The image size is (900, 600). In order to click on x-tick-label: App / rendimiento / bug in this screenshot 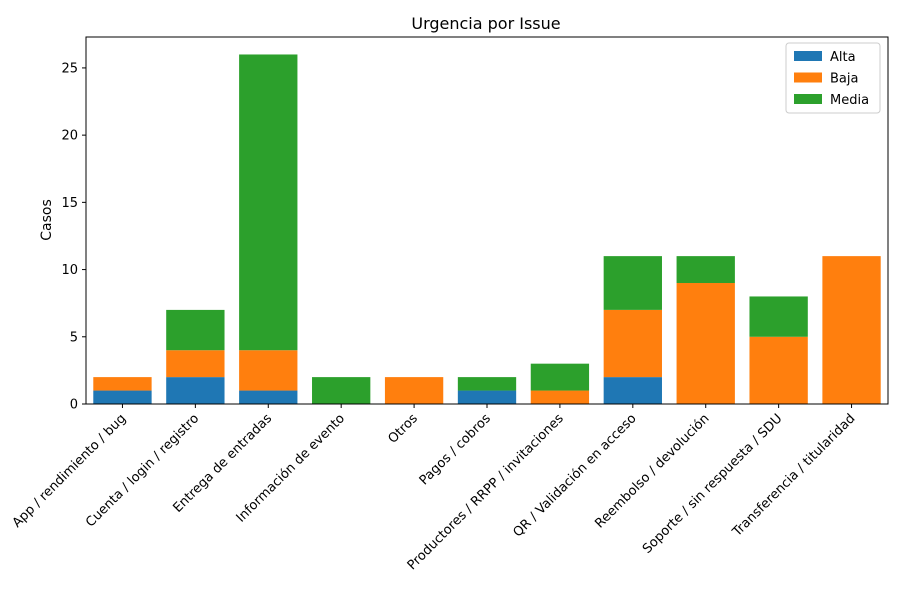, I will do `click(70, 471)`.